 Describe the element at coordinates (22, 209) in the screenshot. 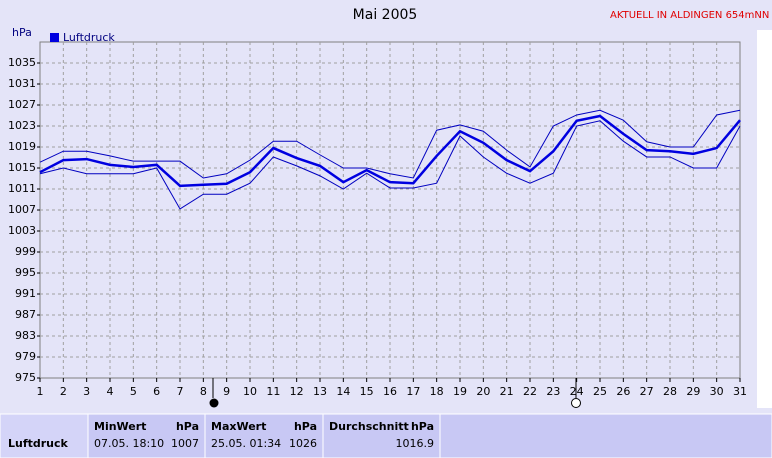

I see `y-tick-label: 1007` at that location.